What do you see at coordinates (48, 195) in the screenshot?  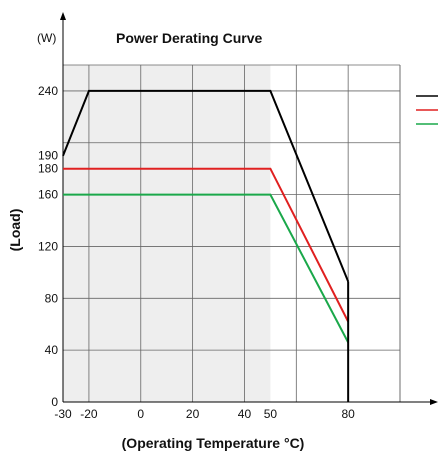 I see `y-tick-label: 160` at bounding box center [48, 195].